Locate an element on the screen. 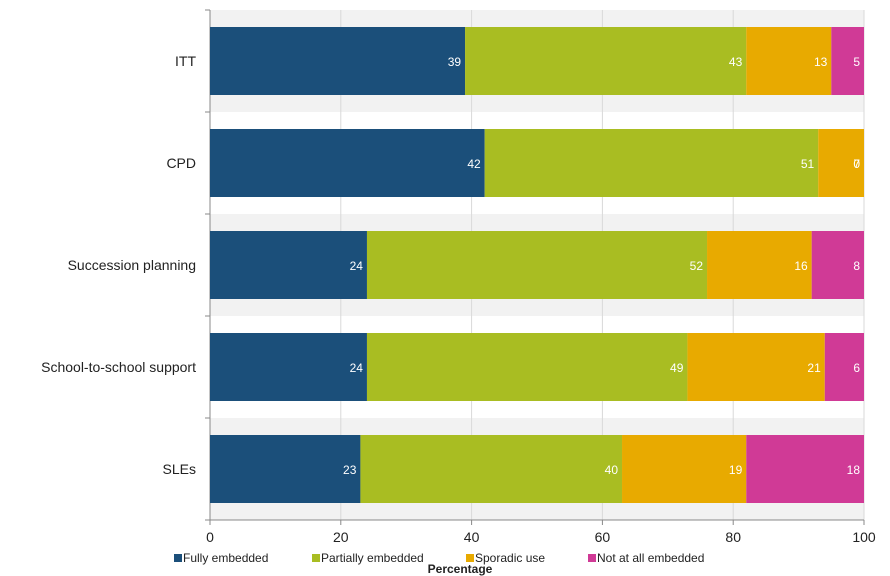 This screenshot has height=576, width=890. data-label: 49 is located at coordinates (677, 368).